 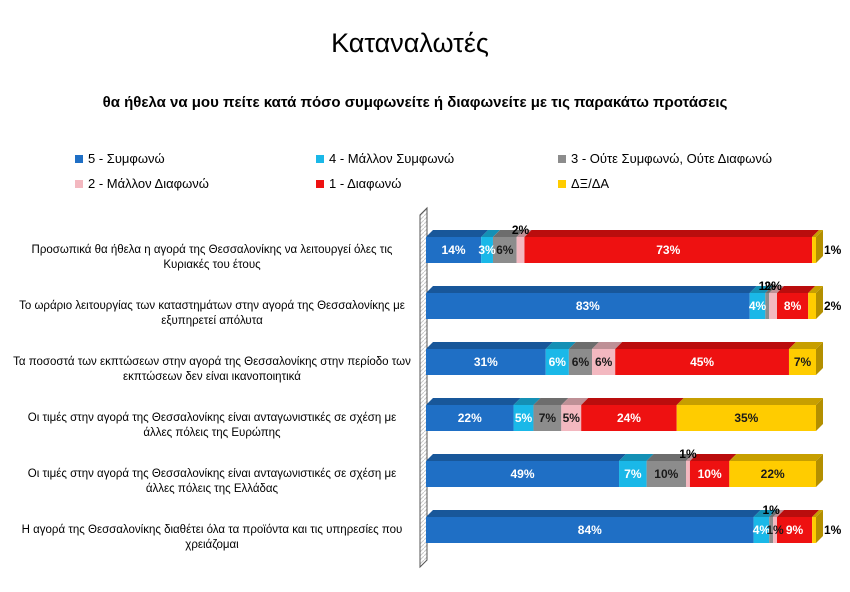 I want to click on legend-item-agree: 5 - Συμφωνώ, so click(x=120, y=158).